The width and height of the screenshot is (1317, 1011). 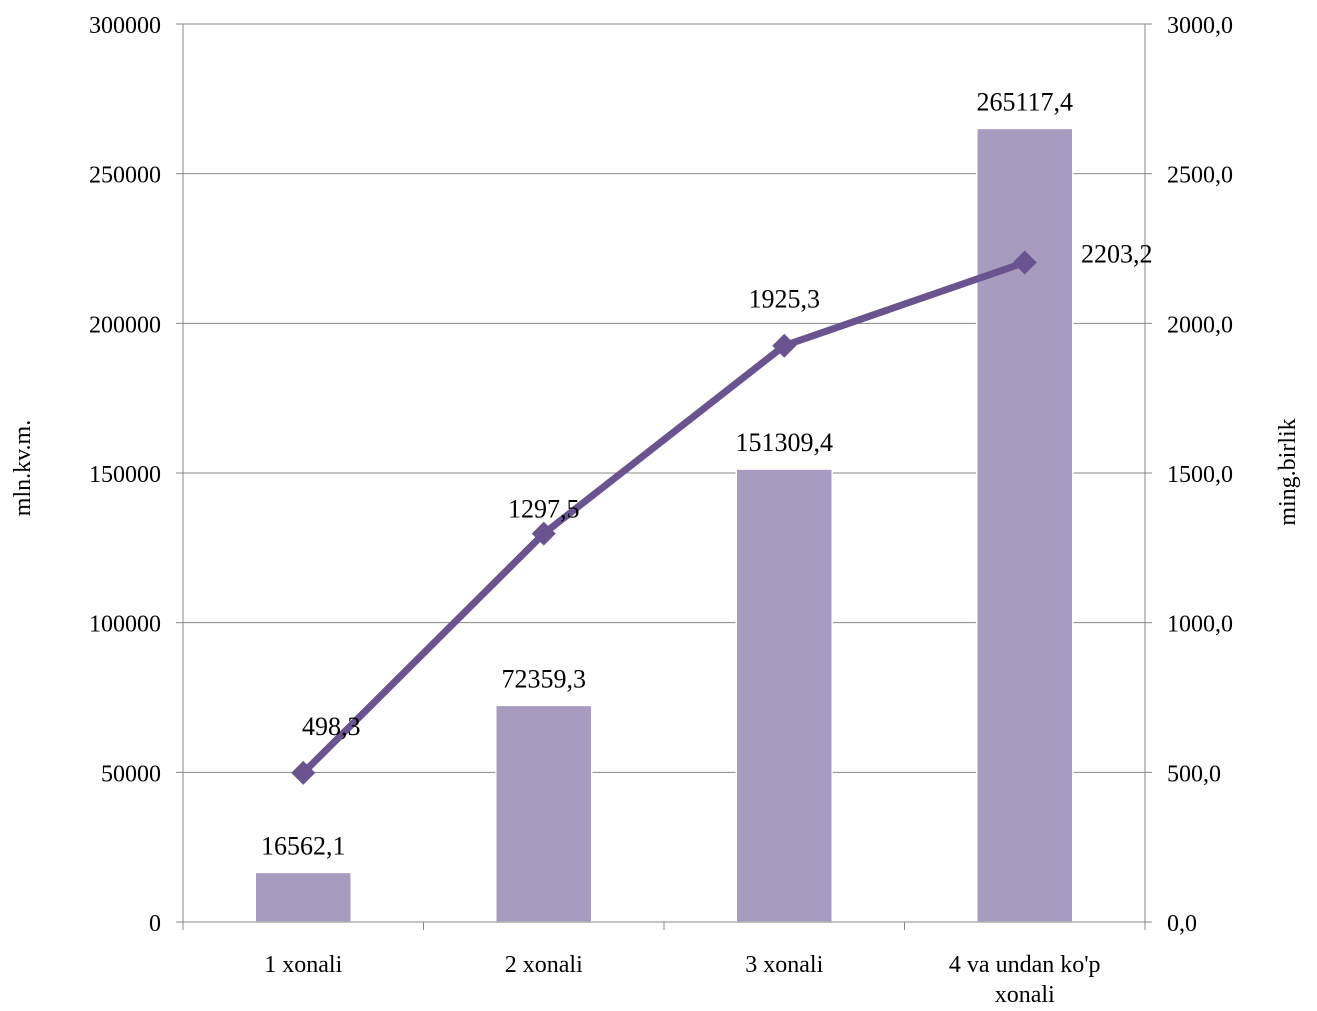 I want to click on y-tick-label-right: 0,0, so click(x=1182, y=924).